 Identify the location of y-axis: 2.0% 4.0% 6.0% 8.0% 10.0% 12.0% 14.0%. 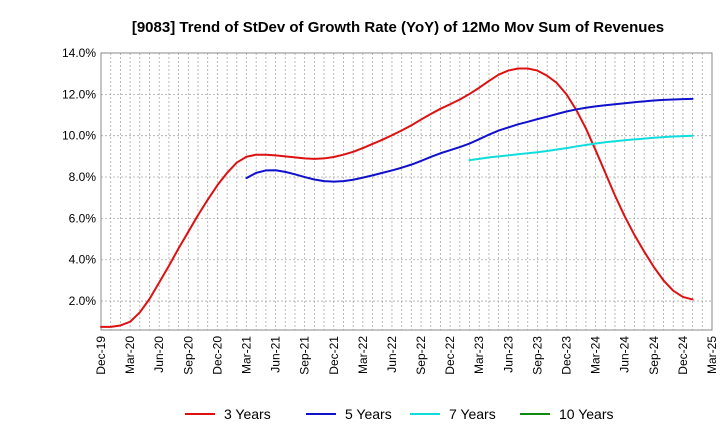
(79, 177).